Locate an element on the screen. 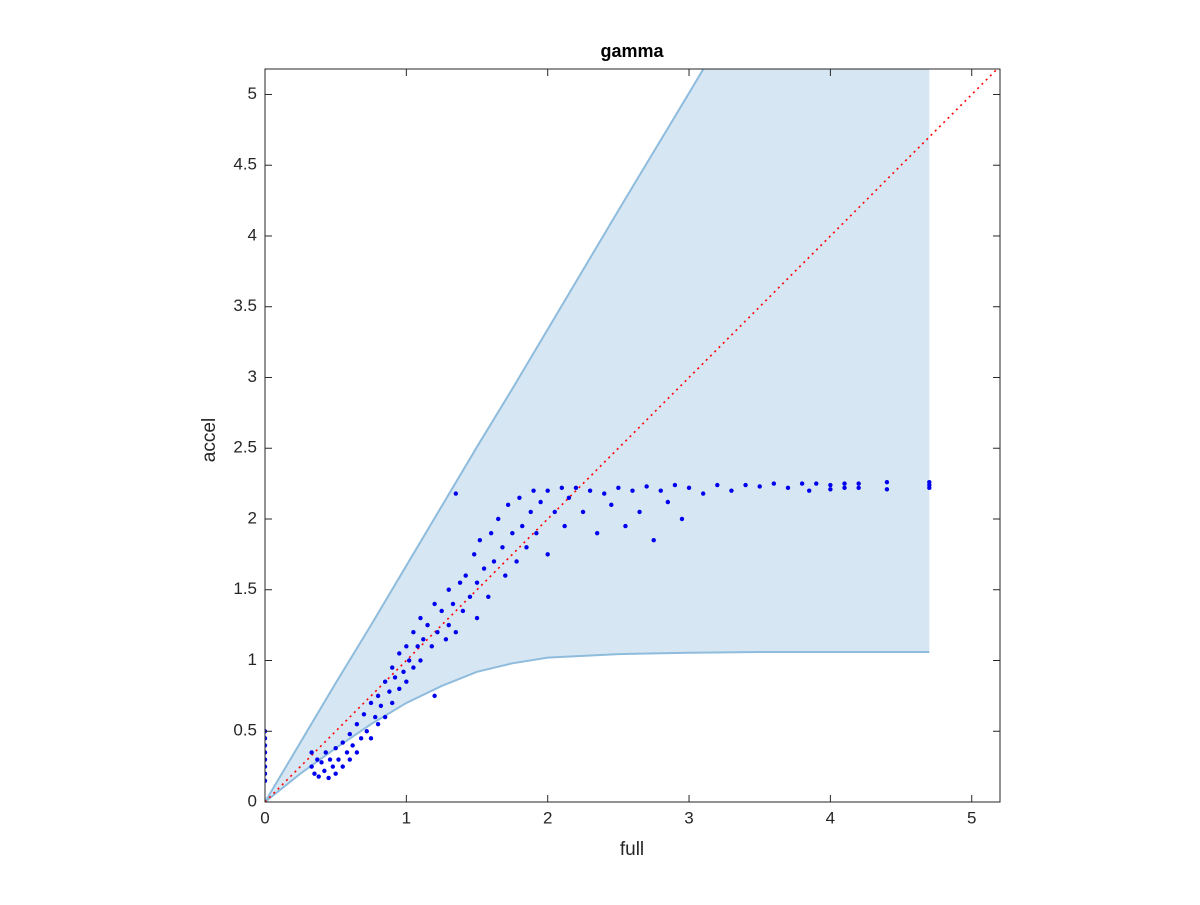  y-tick-label: 2 is located at coordinates (252, 517).